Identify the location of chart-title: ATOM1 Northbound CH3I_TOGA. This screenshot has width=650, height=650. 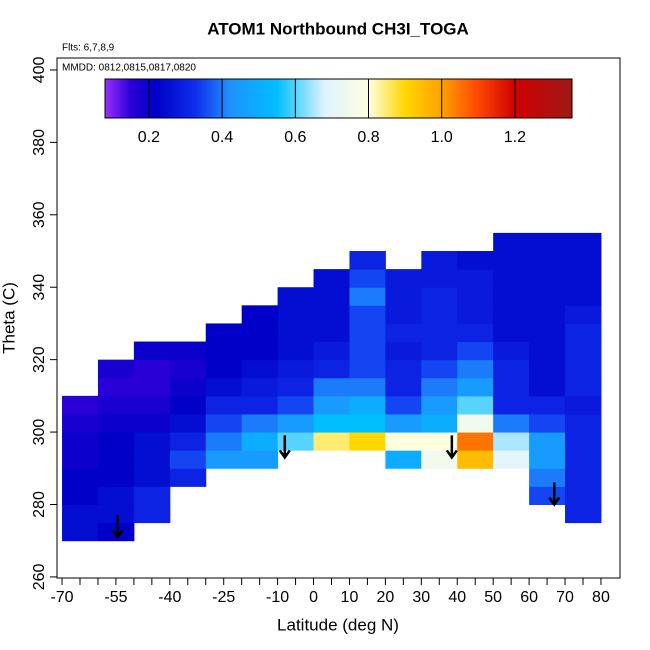
(338, 28).